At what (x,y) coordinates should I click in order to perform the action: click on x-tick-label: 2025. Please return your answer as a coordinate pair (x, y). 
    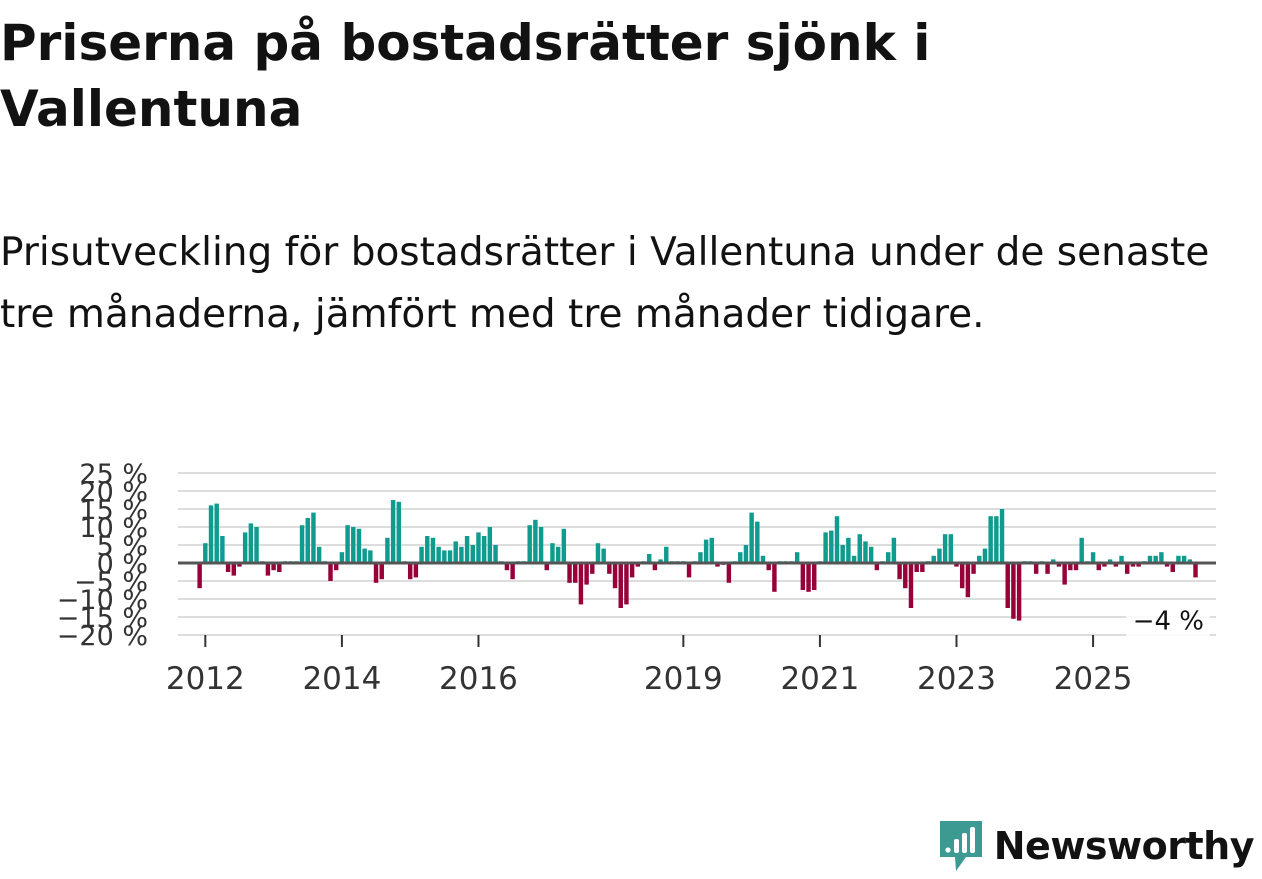
    Looking at the image, I should click on (1093, 679).